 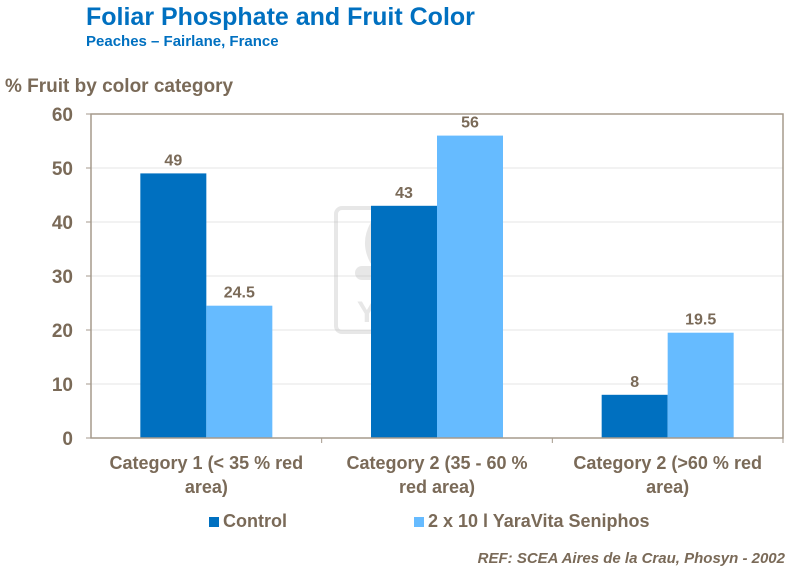 What do you see at coordinates (62, 385) in the screenshot?
I see `y-tick-label: 10` at bounding box center [62, 385].